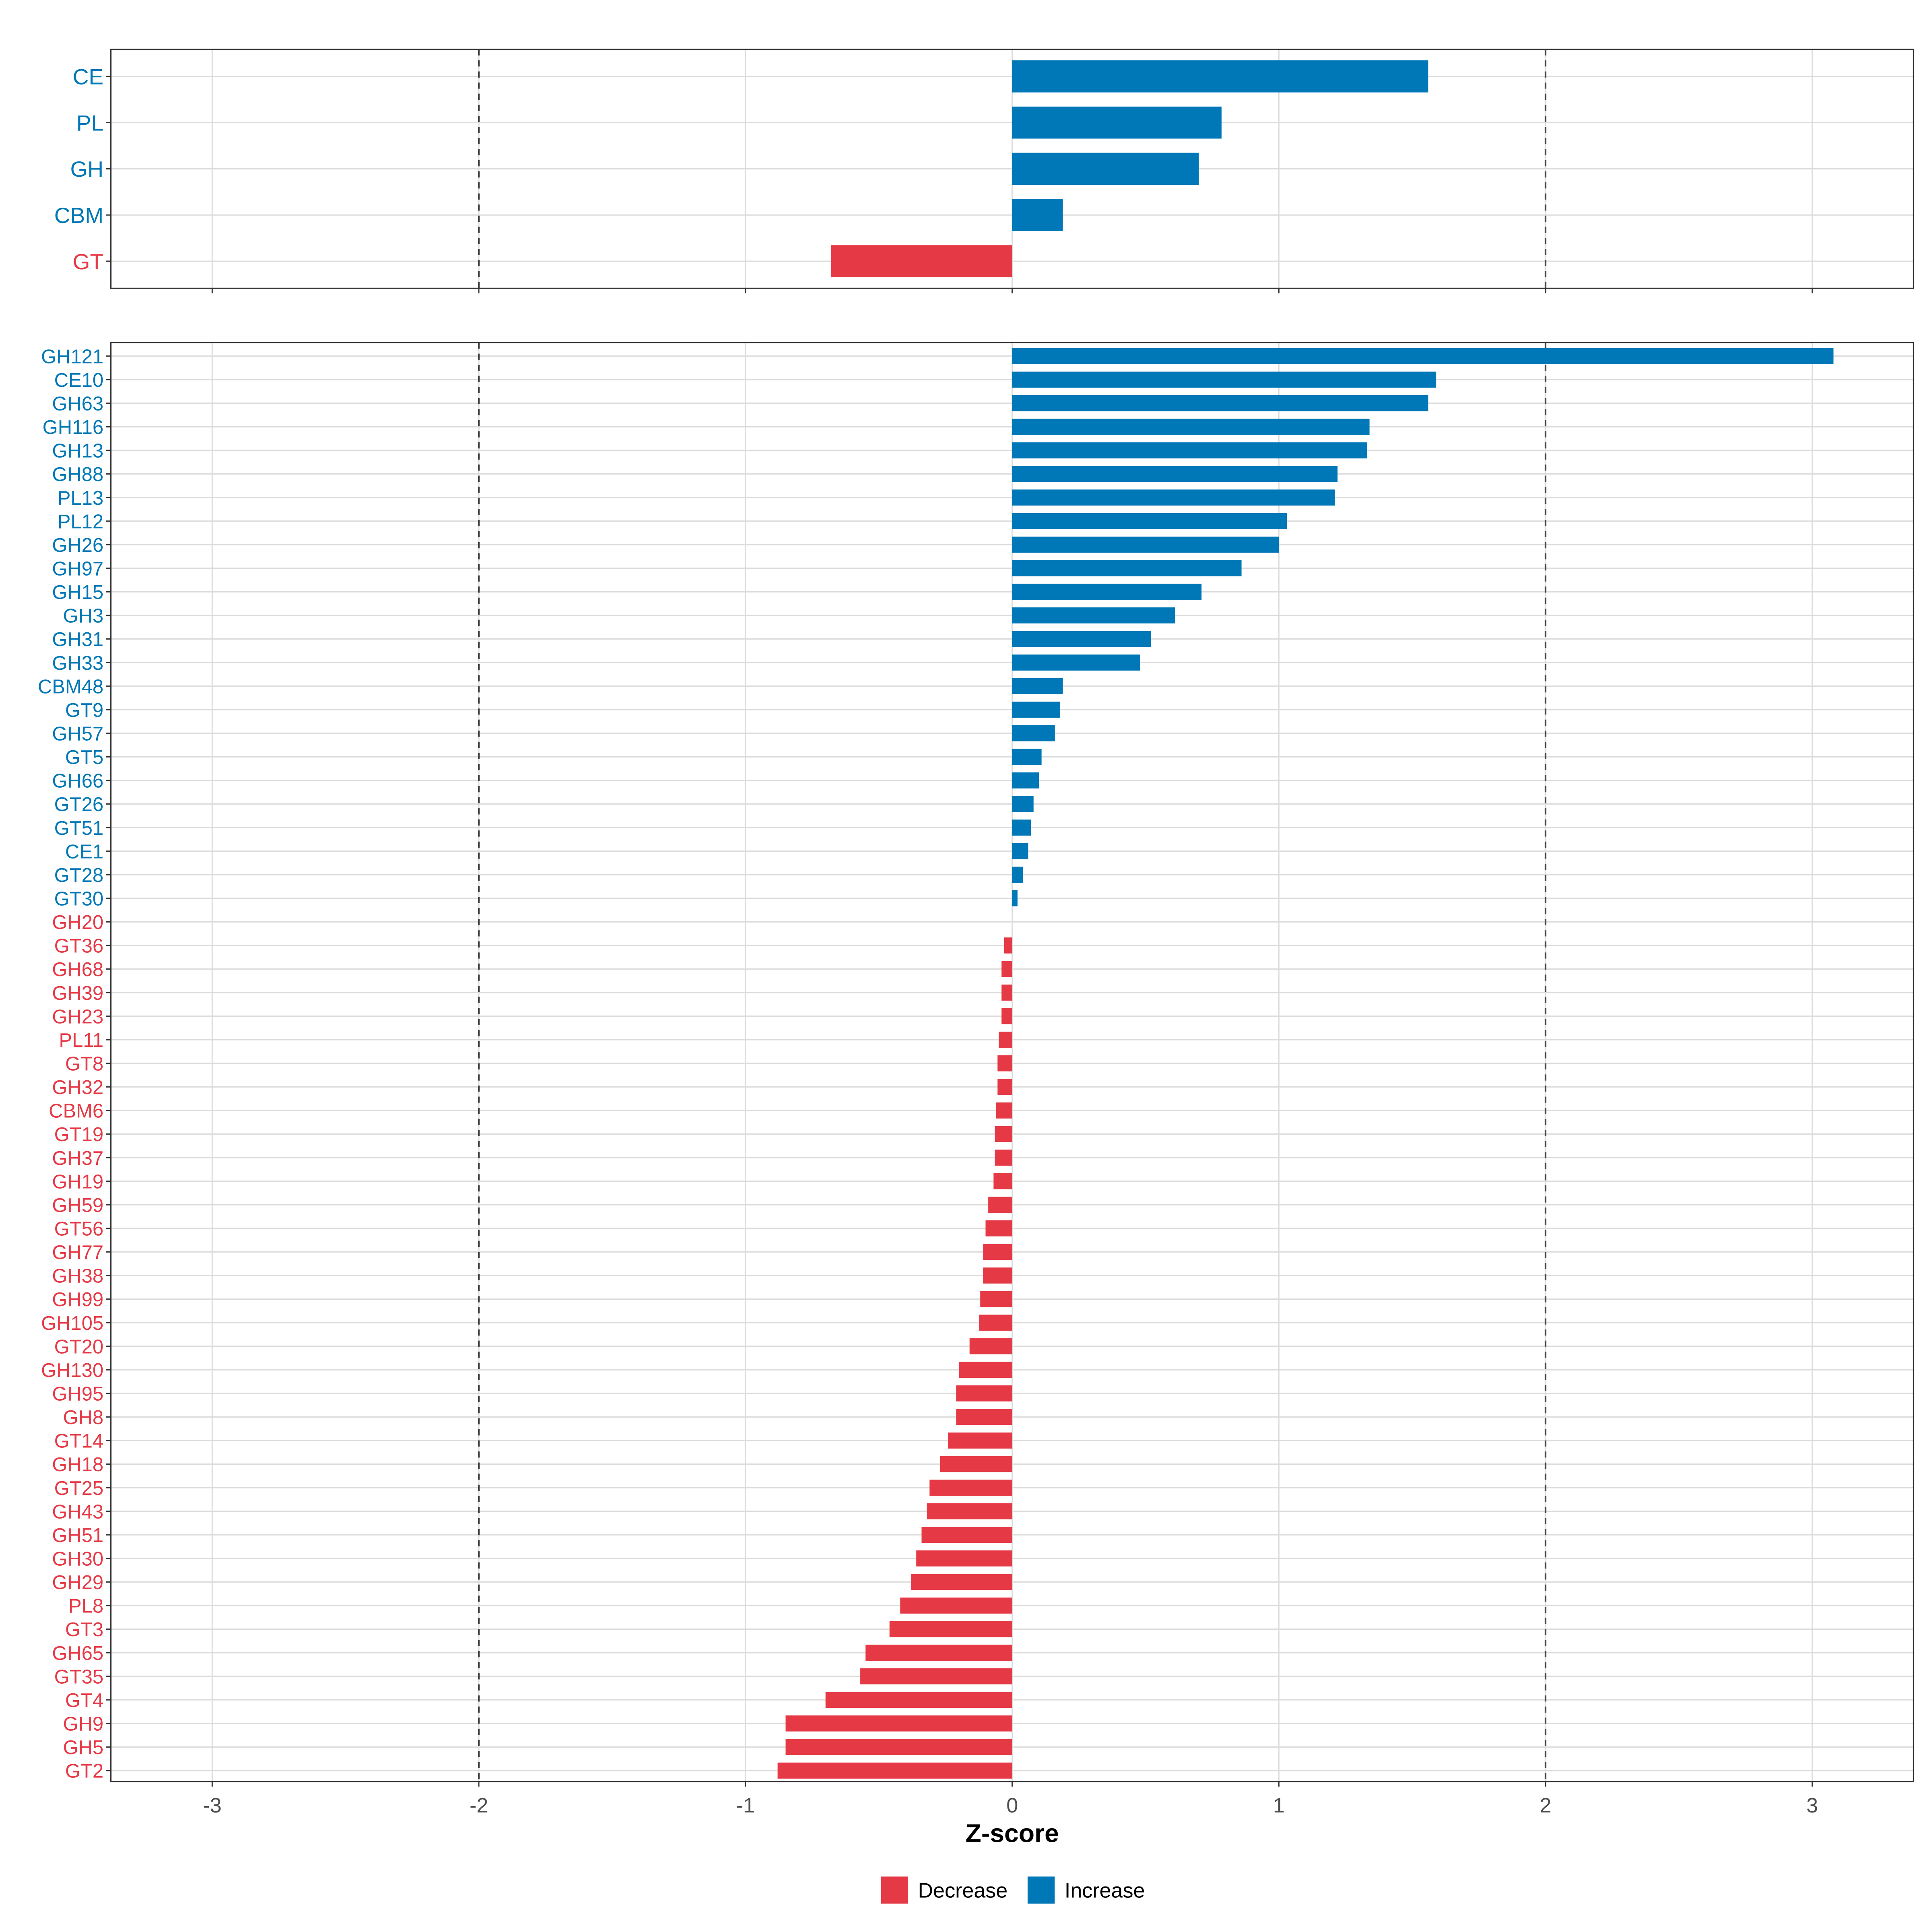 The width and height of the screenshot is (1932, 1932). Describe the element at coordinates (78, 215) in the screenshot. I see `y-tick-label: CBM` at that location.